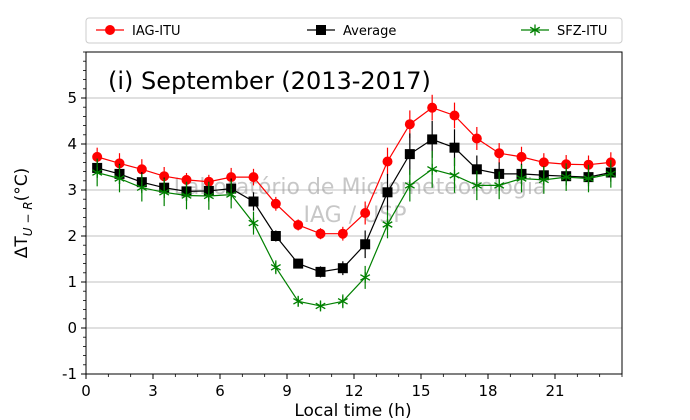 This screenshot has height=420, width=690. What do you see at coordinates (487, 391) in the screenshot?
I see `x-tick-label: 18` at bounding box center [487, 391].